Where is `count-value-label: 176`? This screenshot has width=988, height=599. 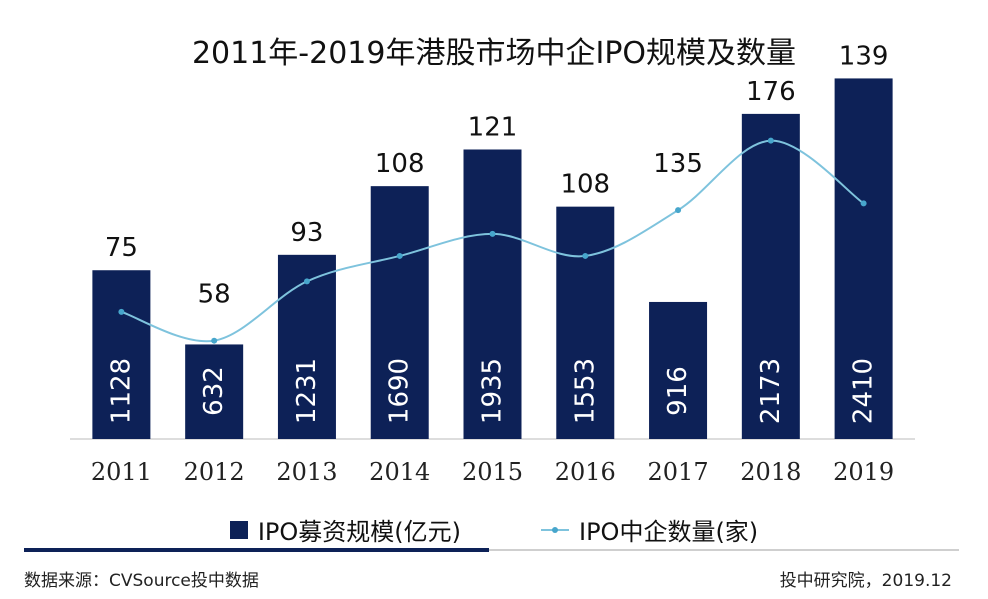
count-value-label: 176 is located at coordinates (771, 92).